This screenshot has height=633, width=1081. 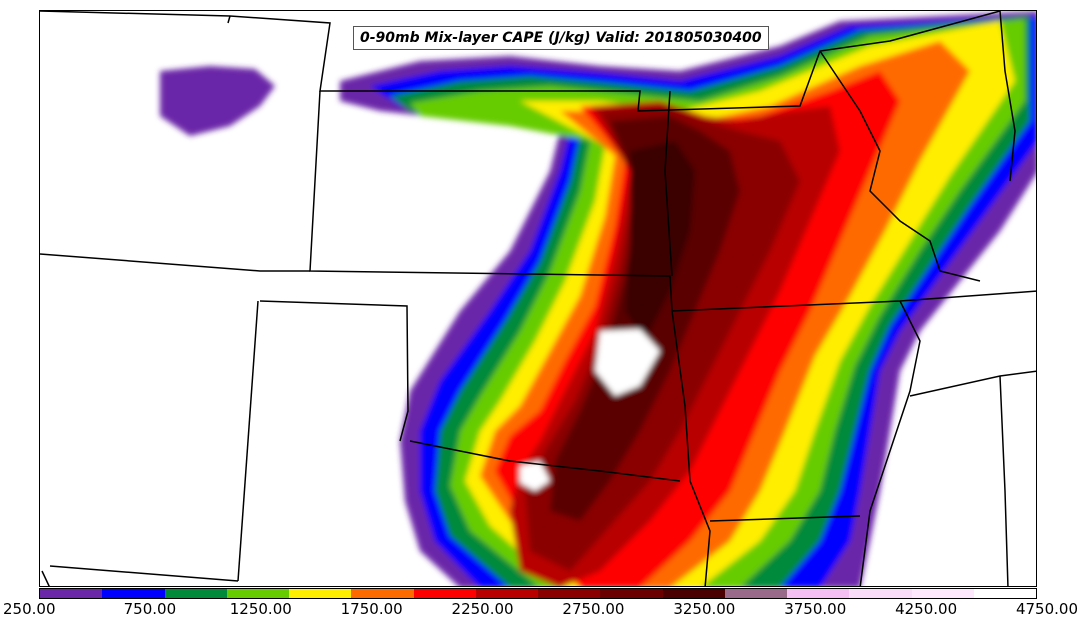 What do you see at coordinates (29, 609) in the screenshot?
I see `colorbar-tick-label: 250.00` at bounding box center [29, 609].